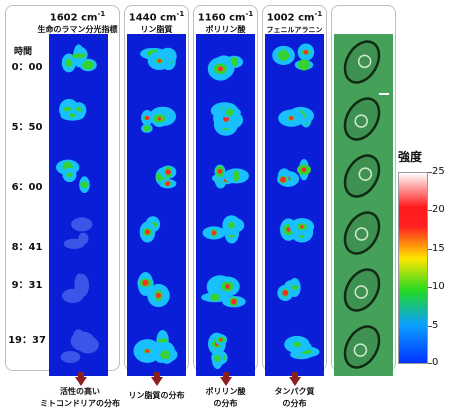  I want to click on scale-bar, so click(384, 94).